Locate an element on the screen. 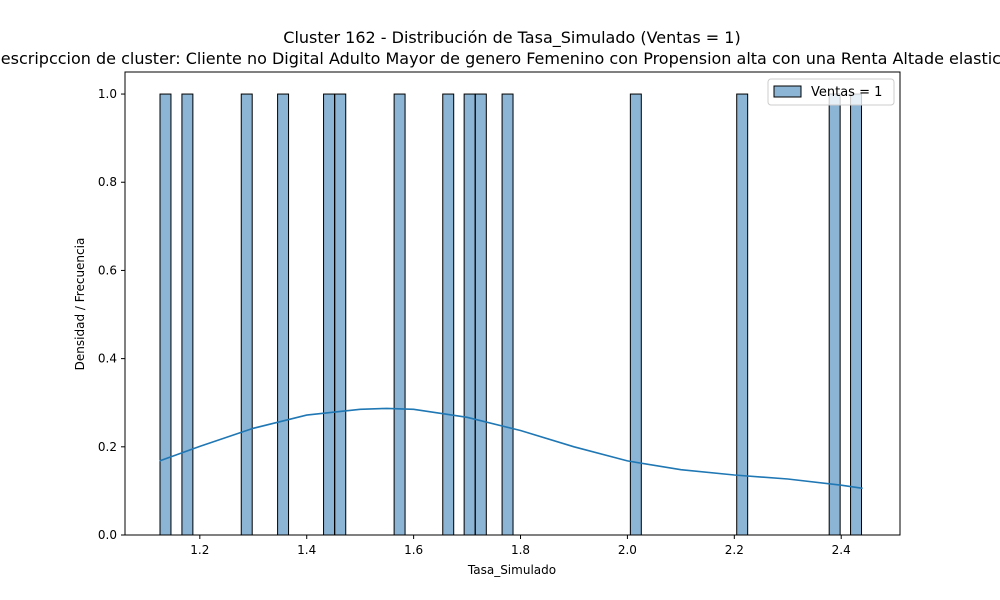 The width and height of the screenshot is (1000, 600). x-tick-label: 1.8 is located at coordinates (520, 550).